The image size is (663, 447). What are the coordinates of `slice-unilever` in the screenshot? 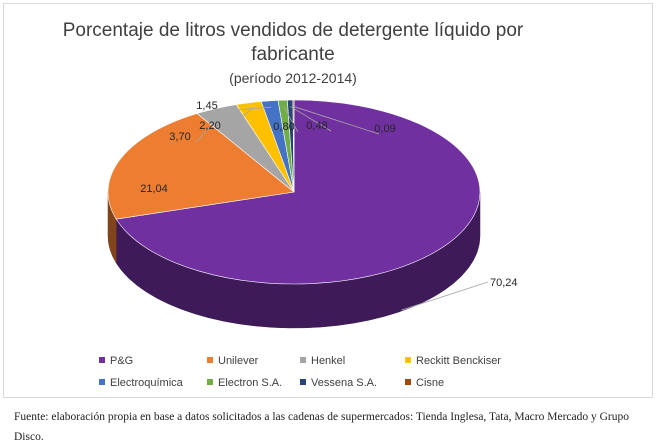 It's located at (201, 166).